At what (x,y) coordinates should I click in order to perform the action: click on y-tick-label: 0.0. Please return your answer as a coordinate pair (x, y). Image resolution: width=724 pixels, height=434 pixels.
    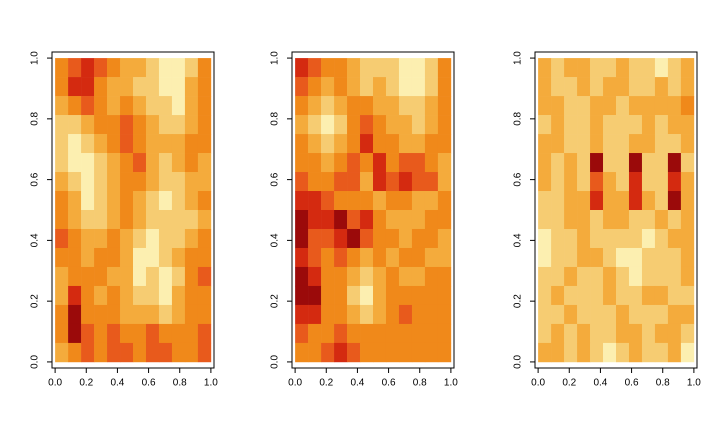
    Looking at the image, I should click on (35, 362).